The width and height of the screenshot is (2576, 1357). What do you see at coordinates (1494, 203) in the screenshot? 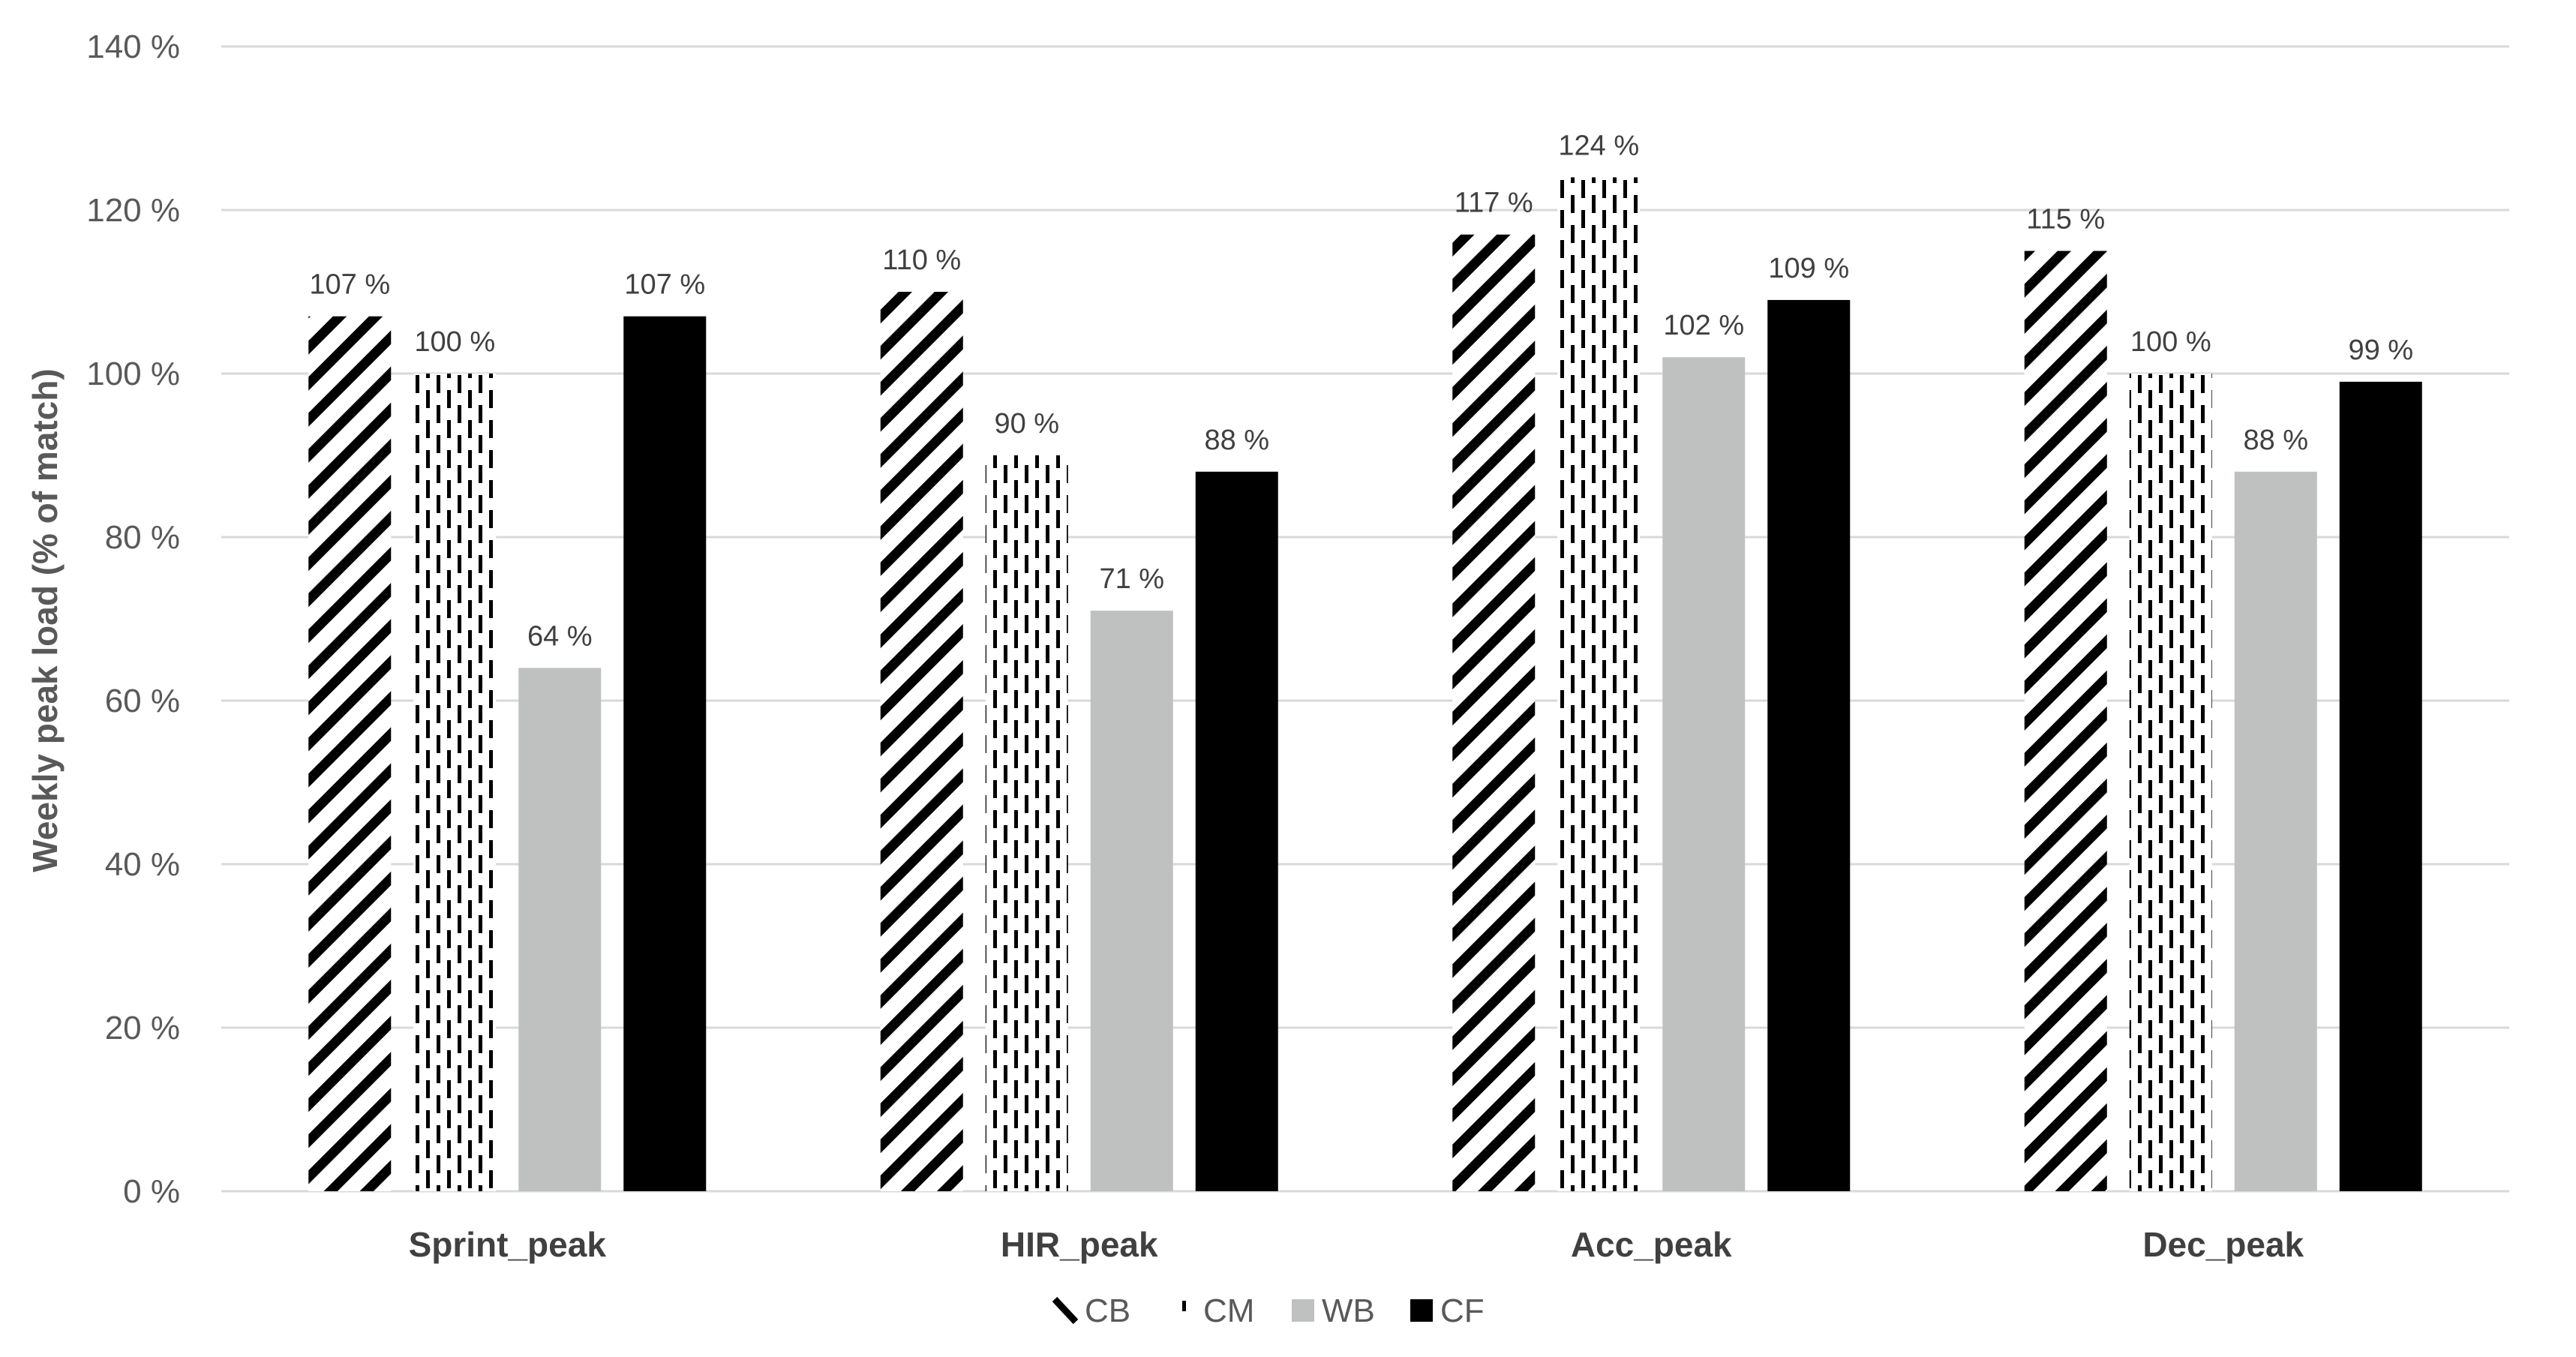
I see `data-label: 117 %` at bounding box center [1494, 203].